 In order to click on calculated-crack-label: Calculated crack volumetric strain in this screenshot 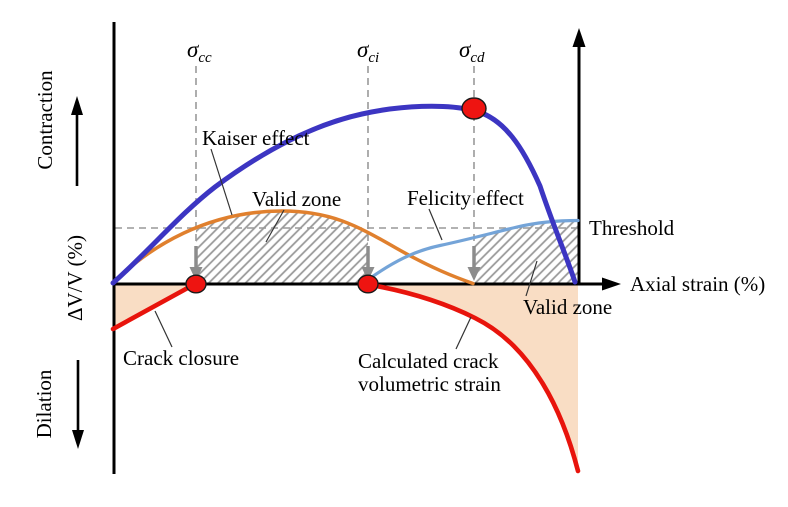, I will do `click(431, 372)`.